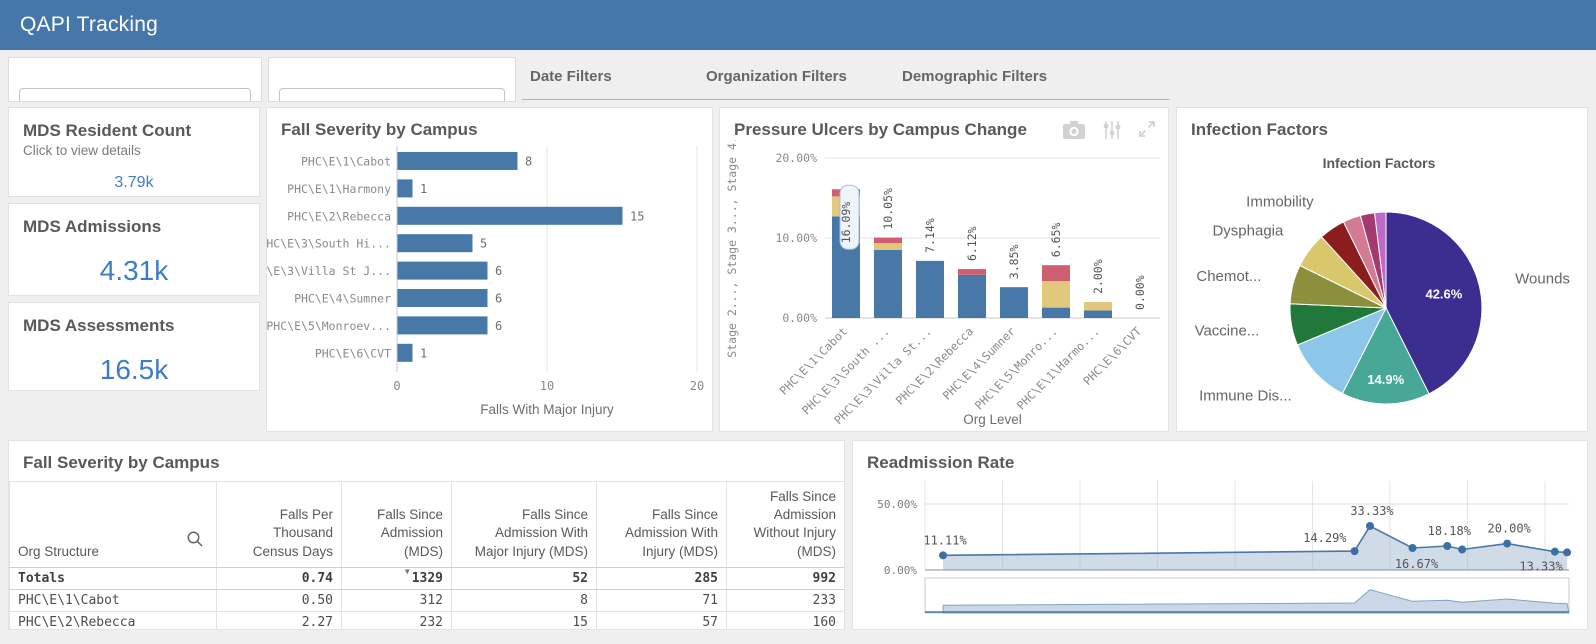 This screenshot has width=1596, height=644. I want to click on table-row: PHC\E\1\Cabot 0.50 312 8 71 233, so click(426, 600).